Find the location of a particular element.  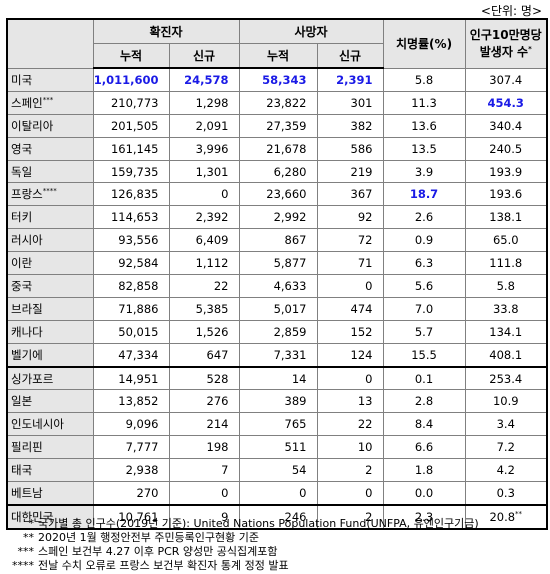

cell-conf-new: 24,578 is located at coordinates (204, 79).